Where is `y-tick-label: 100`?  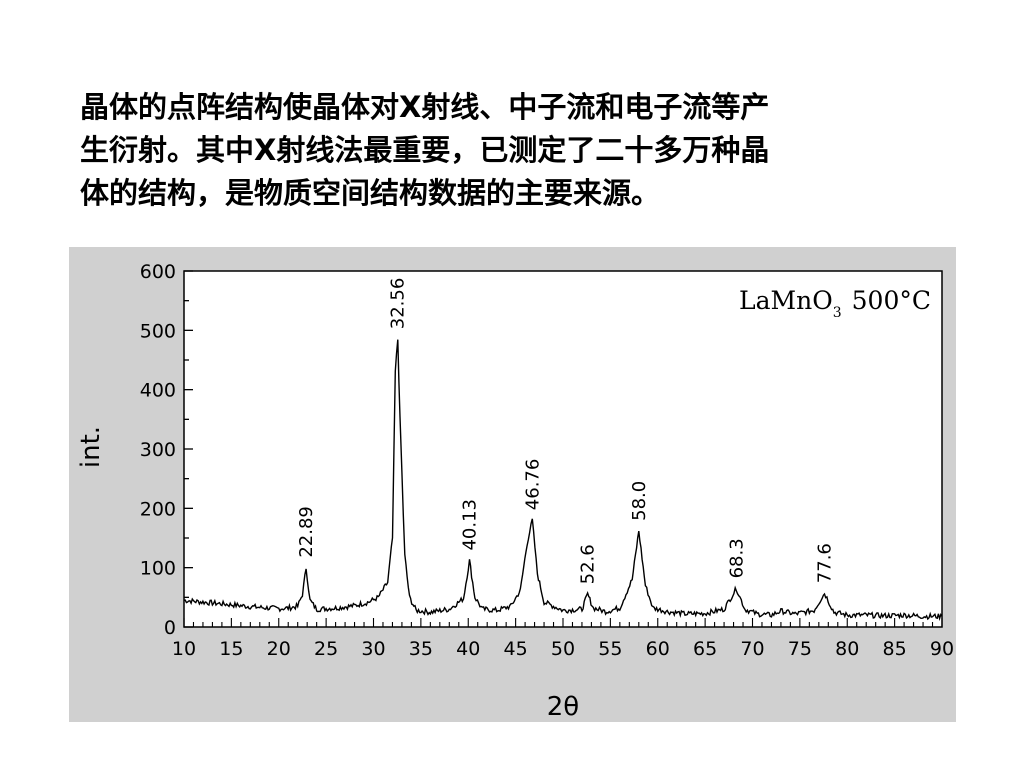 y-tick-label: 100 is located at coordinates (158, 569).